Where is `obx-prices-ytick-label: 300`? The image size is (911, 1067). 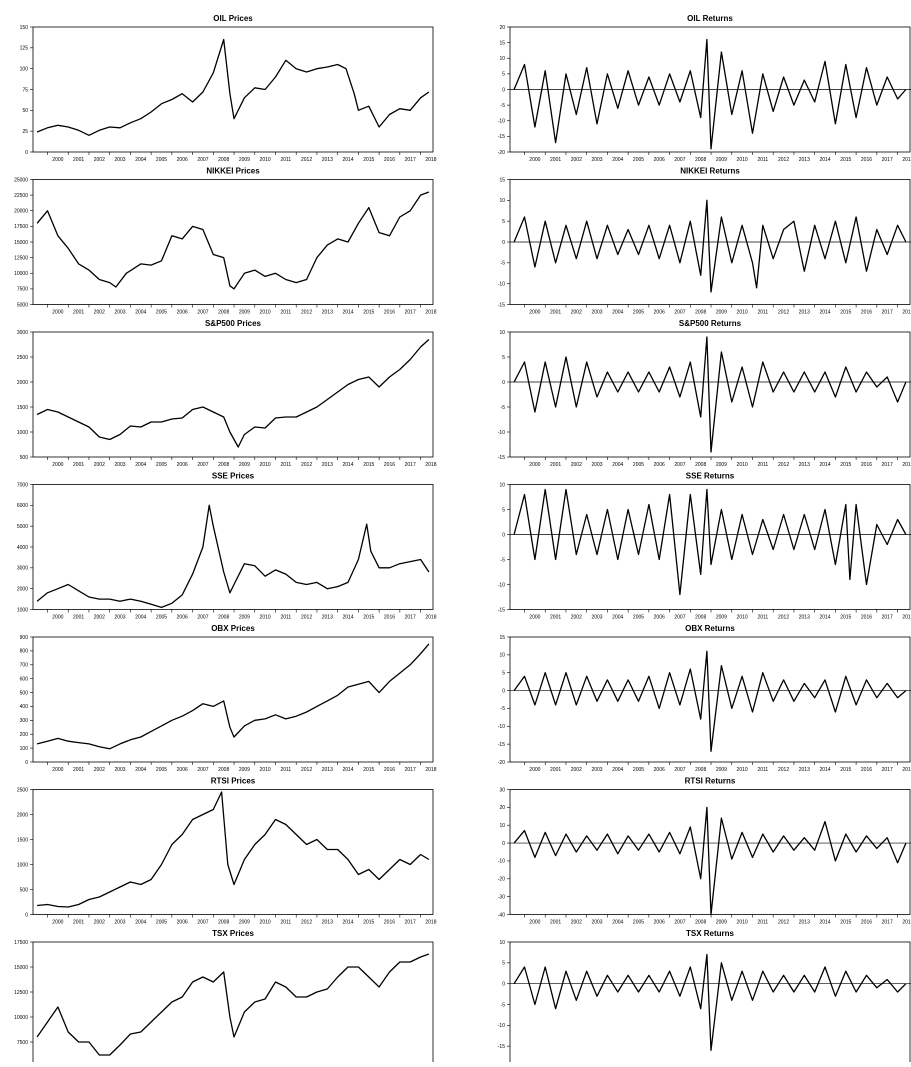
obx-prices-ytick-label: 300 is located at coordinates (24, 721).